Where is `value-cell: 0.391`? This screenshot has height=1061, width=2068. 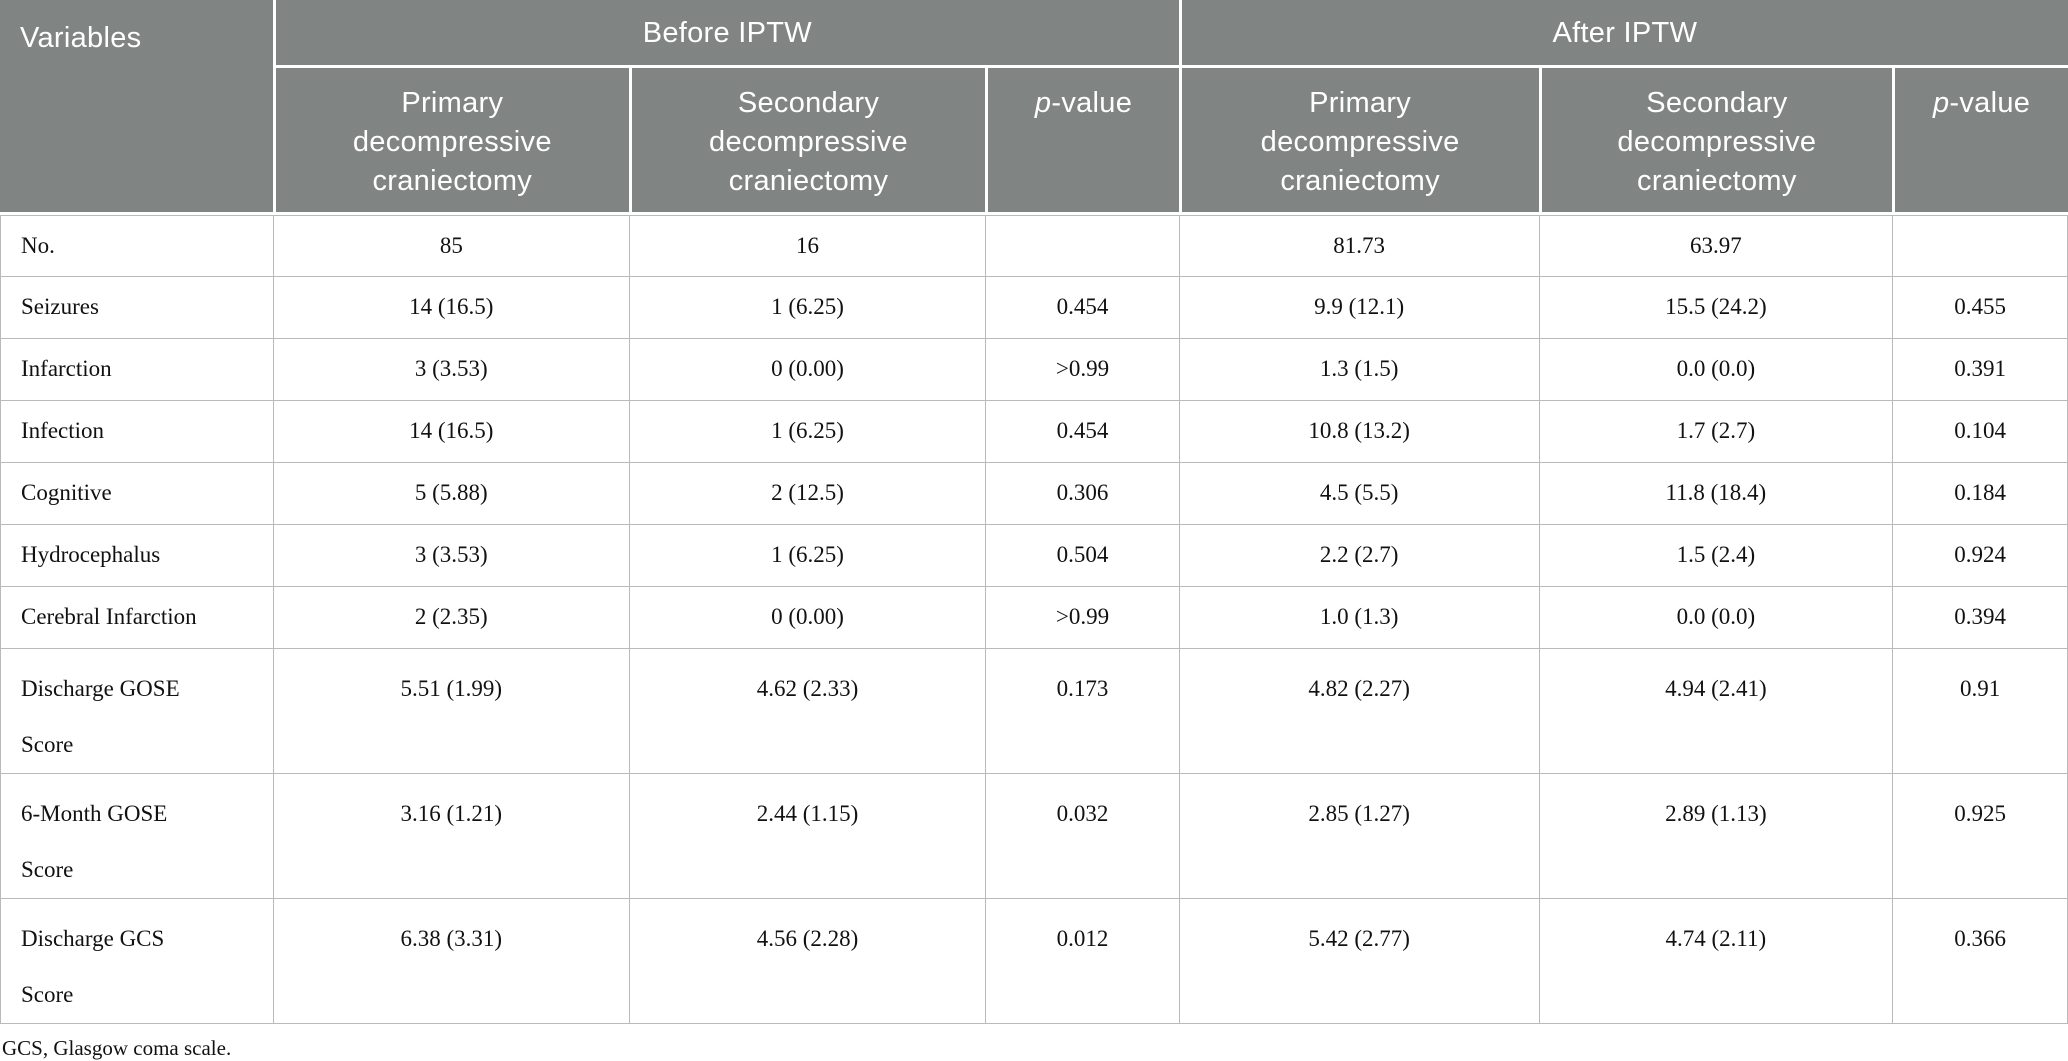 value-cell: 0.391 is located at coordinates (1980, 370).